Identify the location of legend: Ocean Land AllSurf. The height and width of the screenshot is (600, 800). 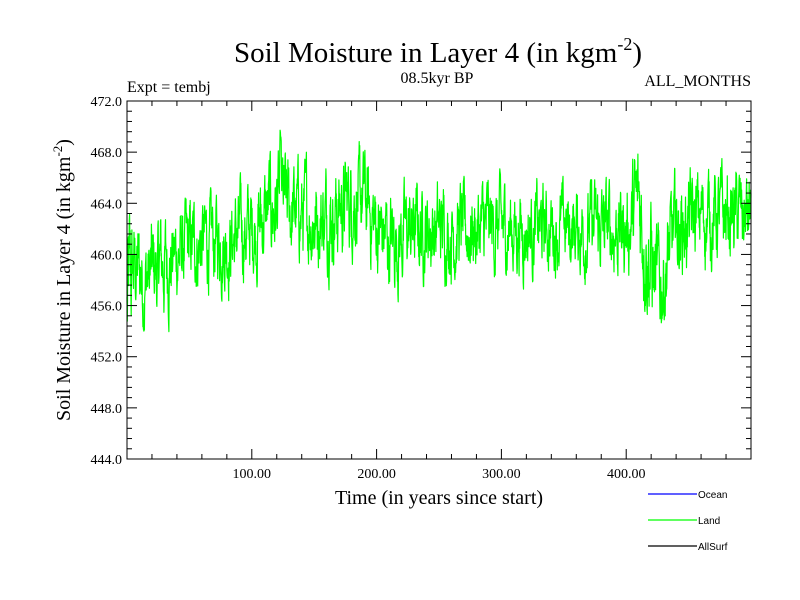
(688, 521).